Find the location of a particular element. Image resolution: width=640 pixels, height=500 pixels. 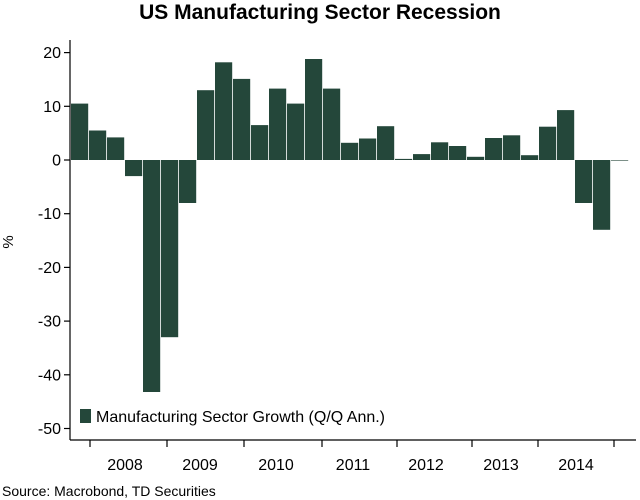

x-tick-label-2010: 2010 is located at coordinates (276, 465).